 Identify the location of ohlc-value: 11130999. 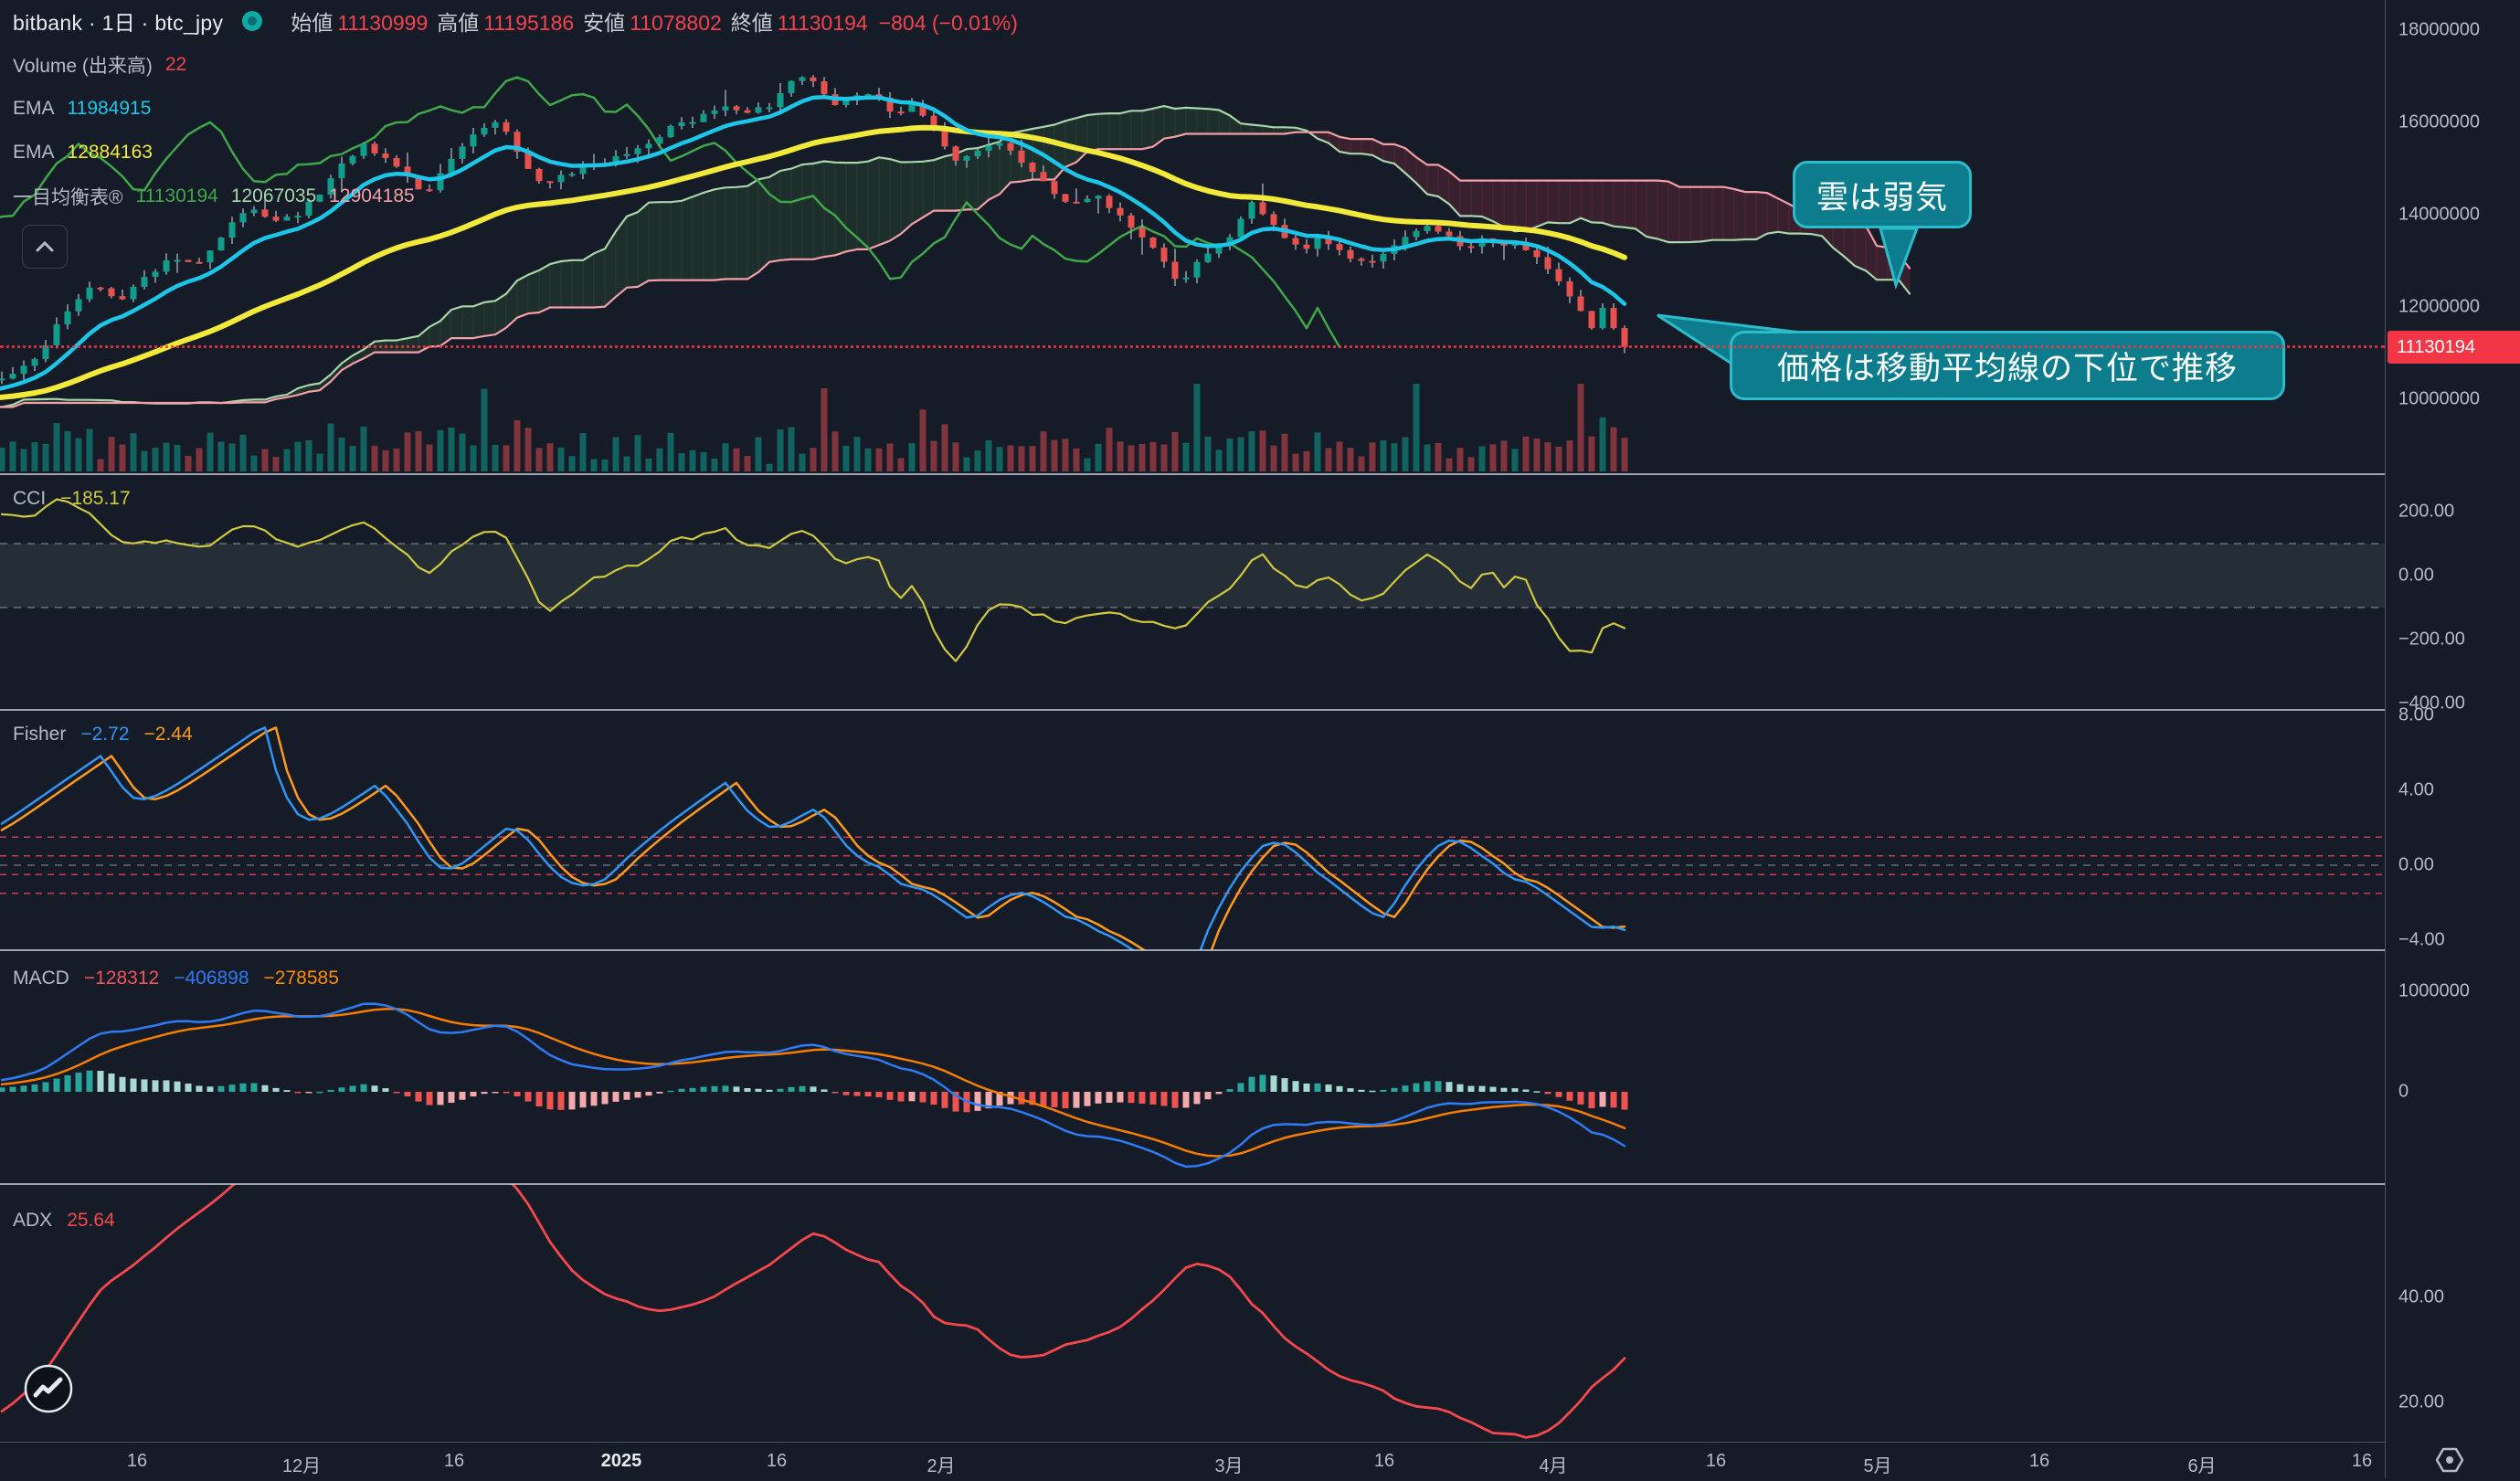
(383, 23).